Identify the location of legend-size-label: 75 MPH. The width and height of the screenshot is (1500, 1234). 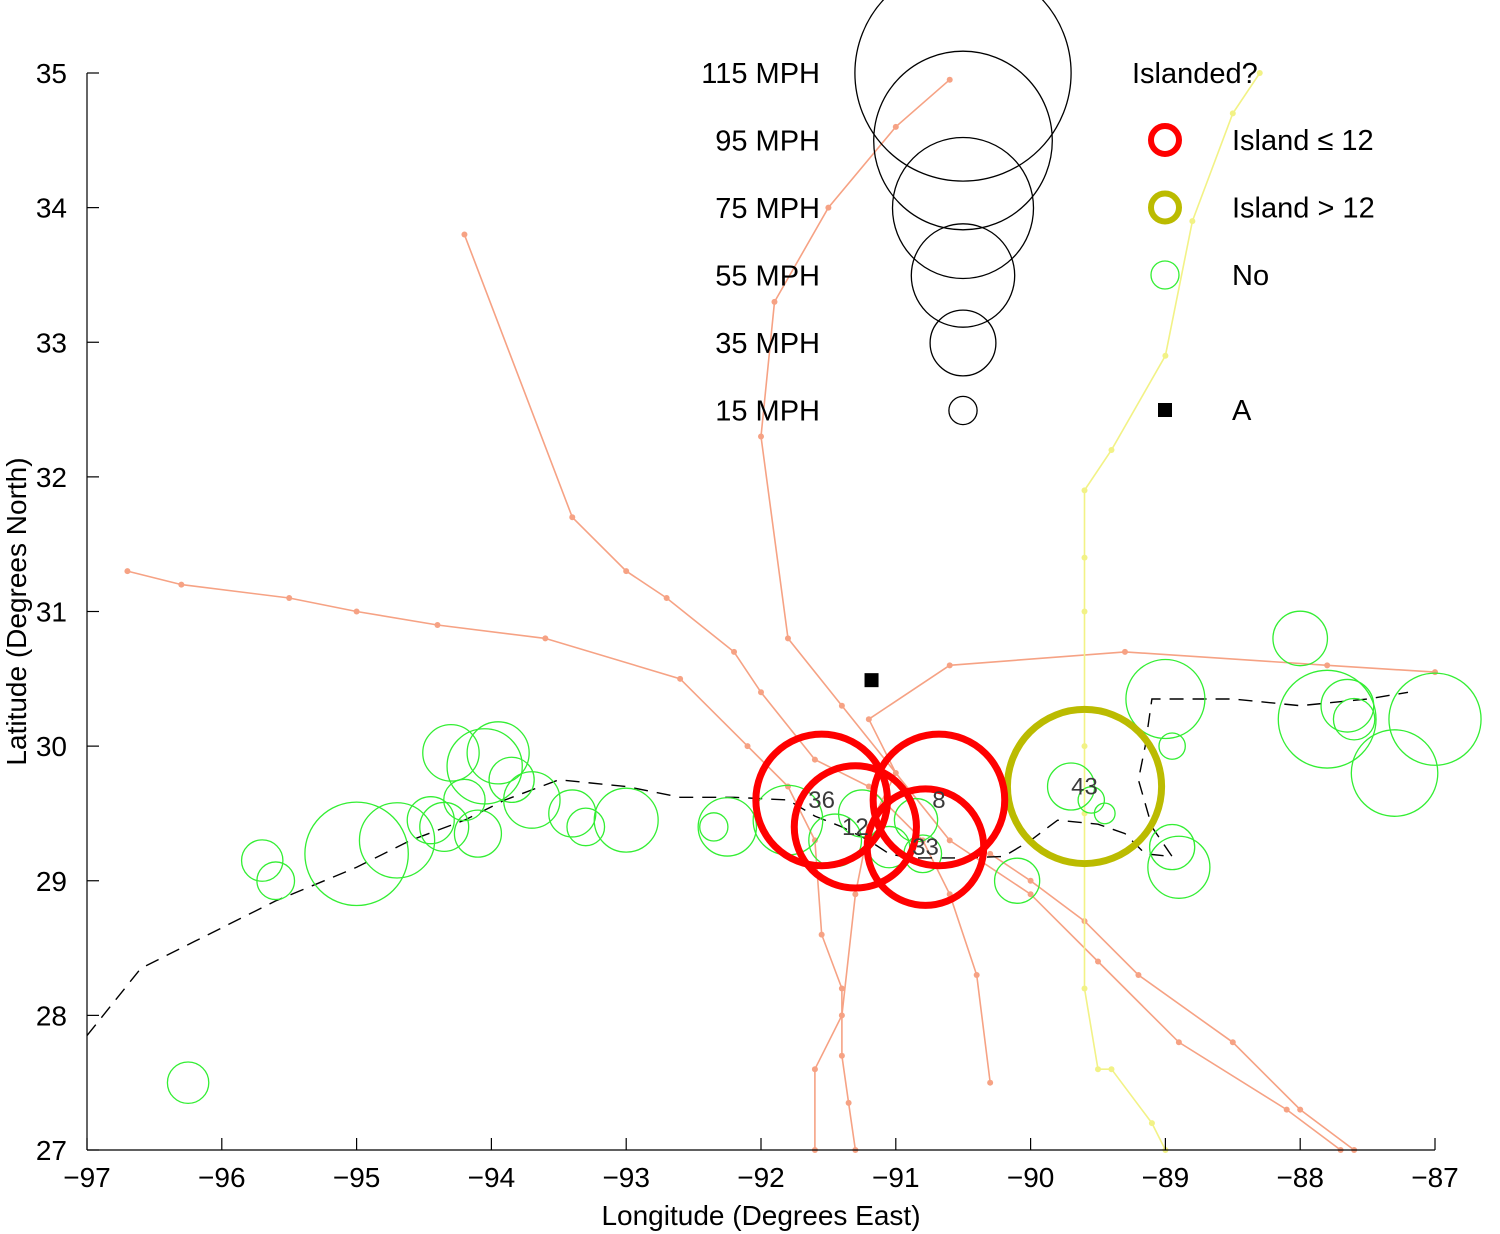
(767, 209).